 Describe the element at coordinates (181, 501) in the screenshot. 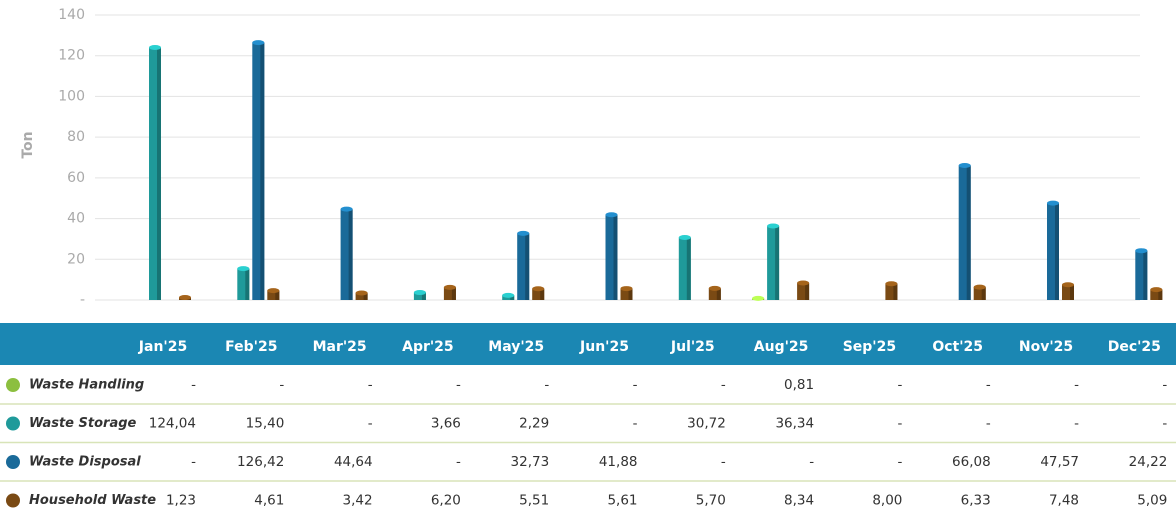

I see `table-cell: 1,23` at that location.